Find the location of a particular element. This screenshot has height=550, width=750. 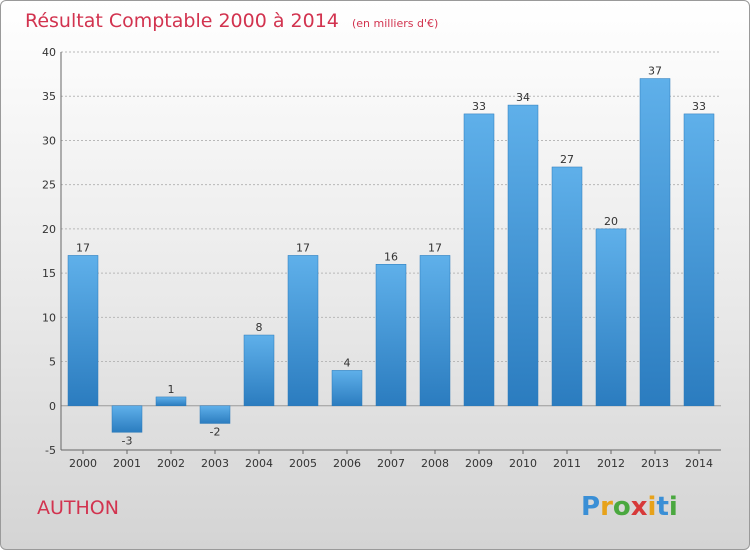

y-tick-label: 30 is located at coordinates (49, 140).